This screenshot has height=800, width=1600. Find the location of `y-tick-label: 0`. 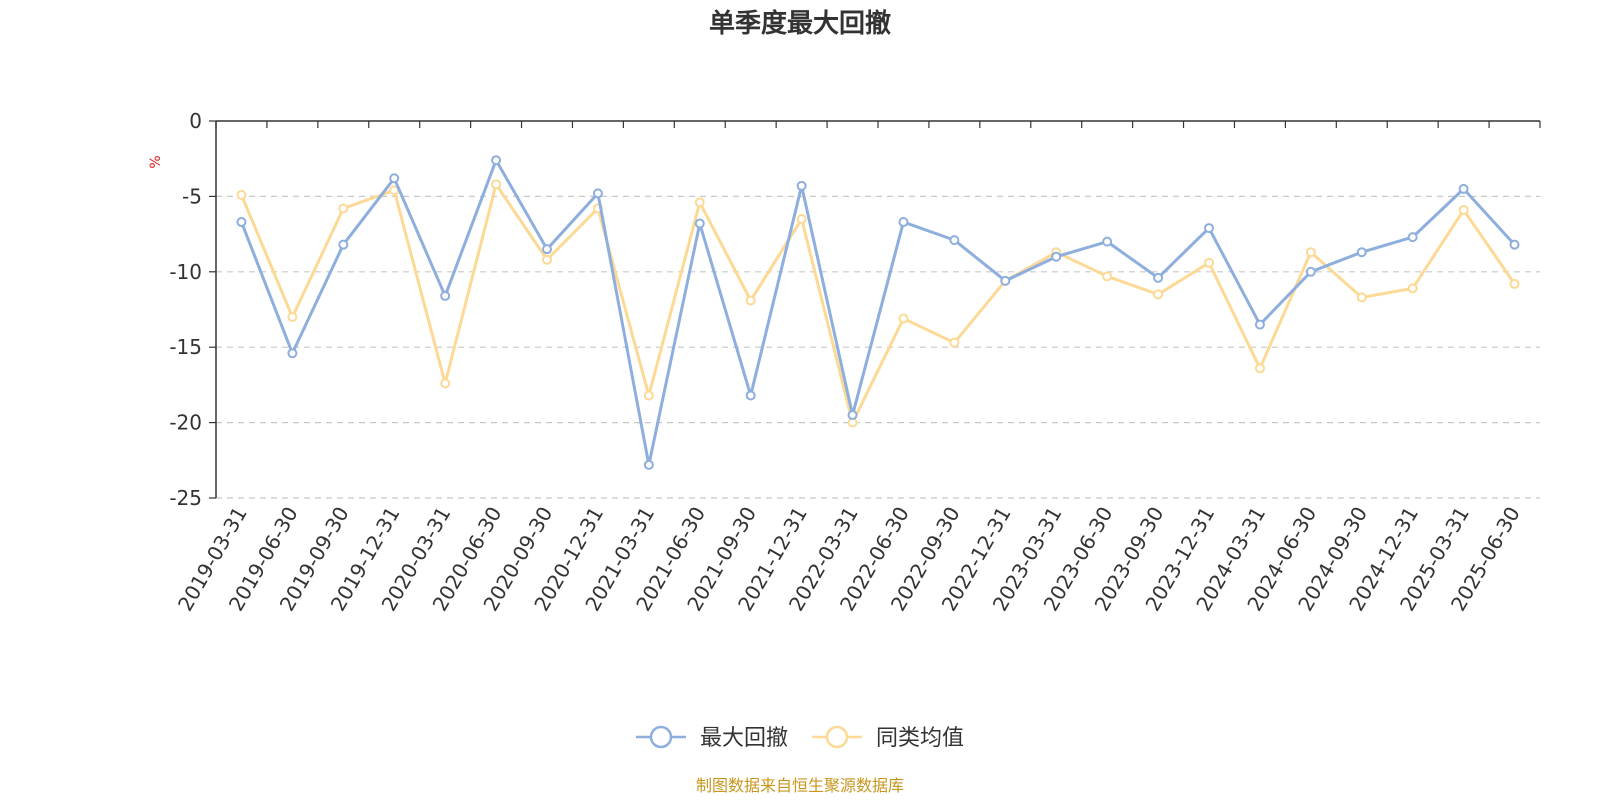

y-tick-label: 0 is located at coordinates (195, 121).